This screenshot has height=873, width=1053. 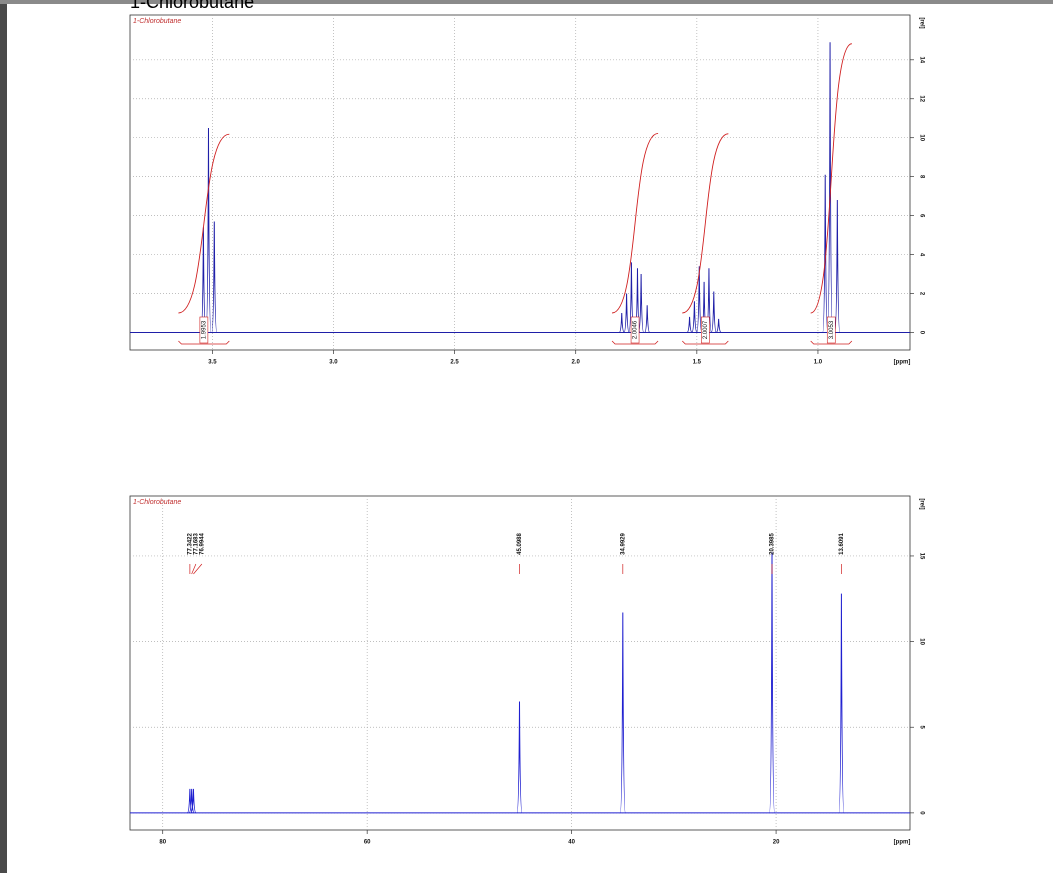 What do you see at coordinates (842, 544) in the screenshot?
I see `peak-label: 13.6091` at bounding box center [842, 544].